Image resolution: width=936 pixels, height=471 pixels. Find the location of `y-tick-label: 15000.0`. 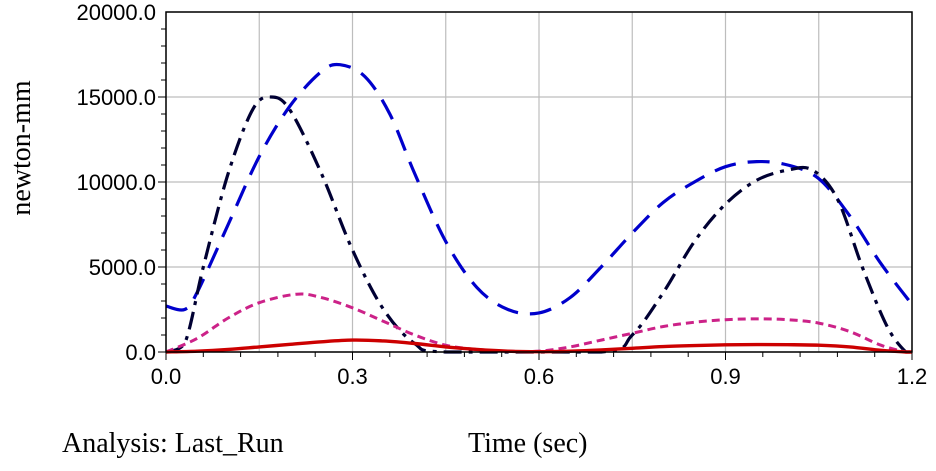

y-tick-label: 15000.0 is located at coordinates (116, 97).